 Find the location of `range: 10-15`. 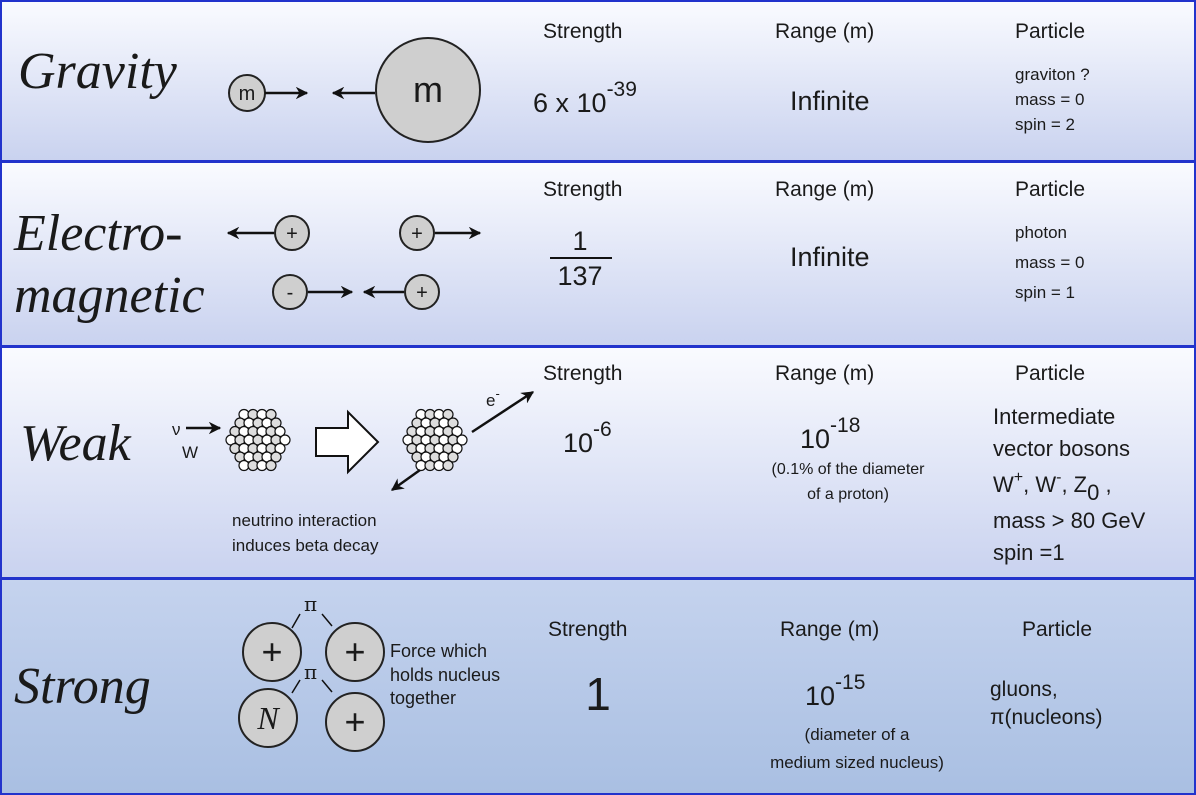

range: 10-15 is located at coordinates (835, 691).